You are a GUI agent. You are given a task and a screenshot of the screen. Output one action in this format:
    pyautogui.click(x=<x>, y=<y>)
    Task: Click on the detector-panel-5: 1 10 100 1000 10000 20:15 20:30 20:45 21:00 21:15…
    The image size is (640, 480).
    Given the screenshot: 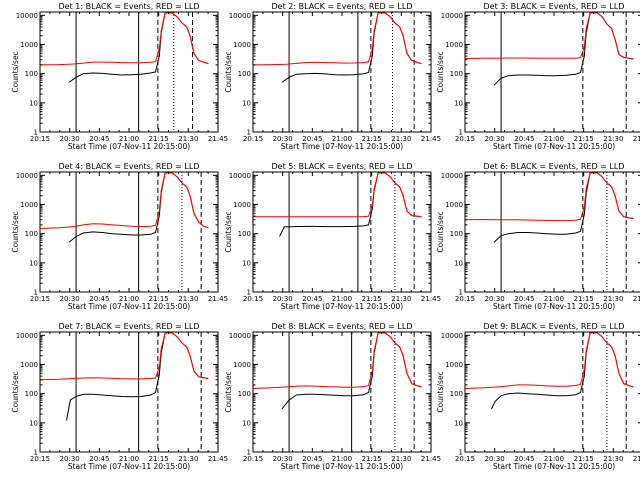 What is the action you would take?
    pyautogui.click(x=332, y=236)
    